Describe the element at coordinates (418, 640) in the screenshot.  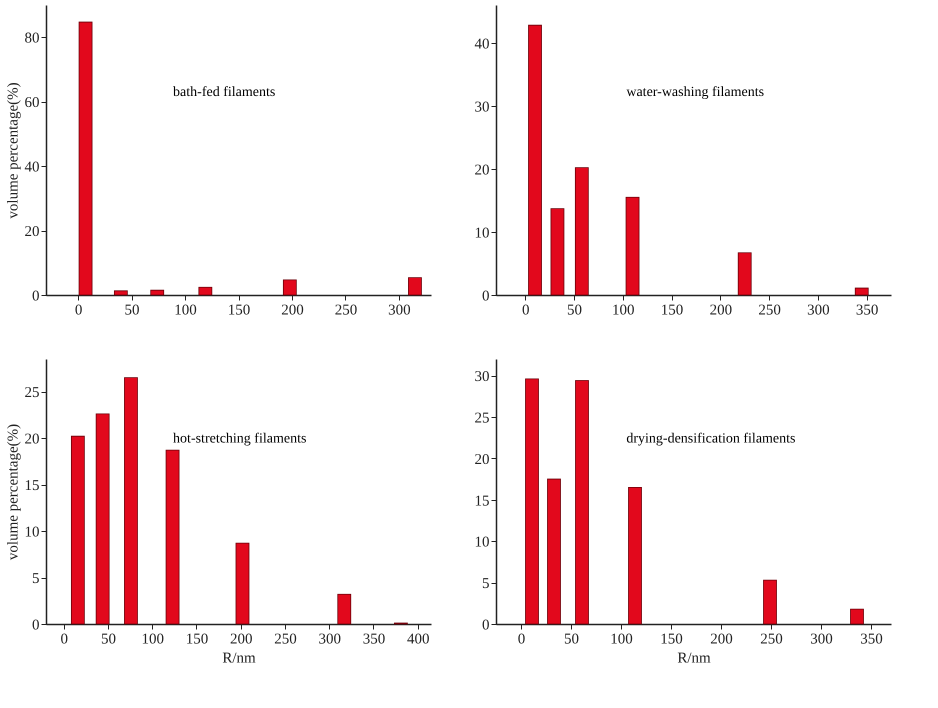
I see `x-tick-label: 400` at that location.